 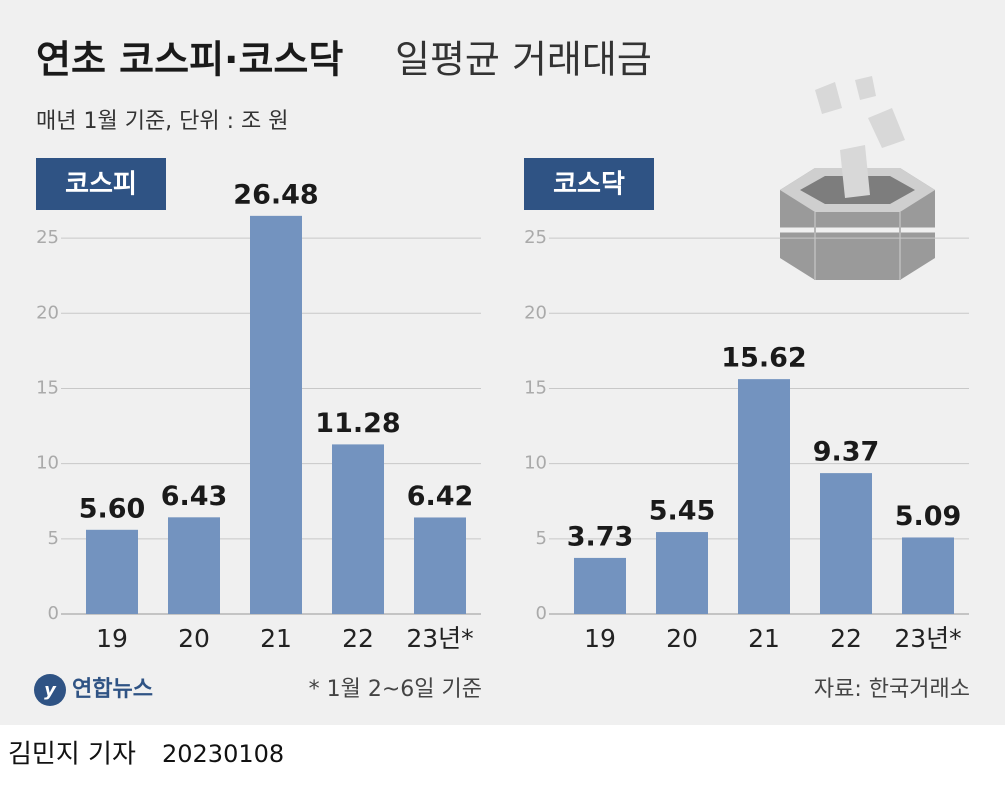 I want to click on value-label: 5.60, so click(x=112, y=508).